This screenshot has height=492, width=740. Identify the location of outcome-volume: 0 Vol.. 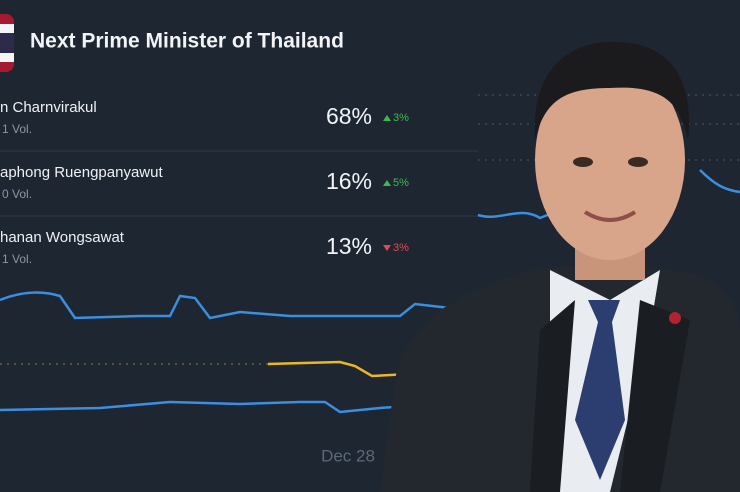
(17, 194).